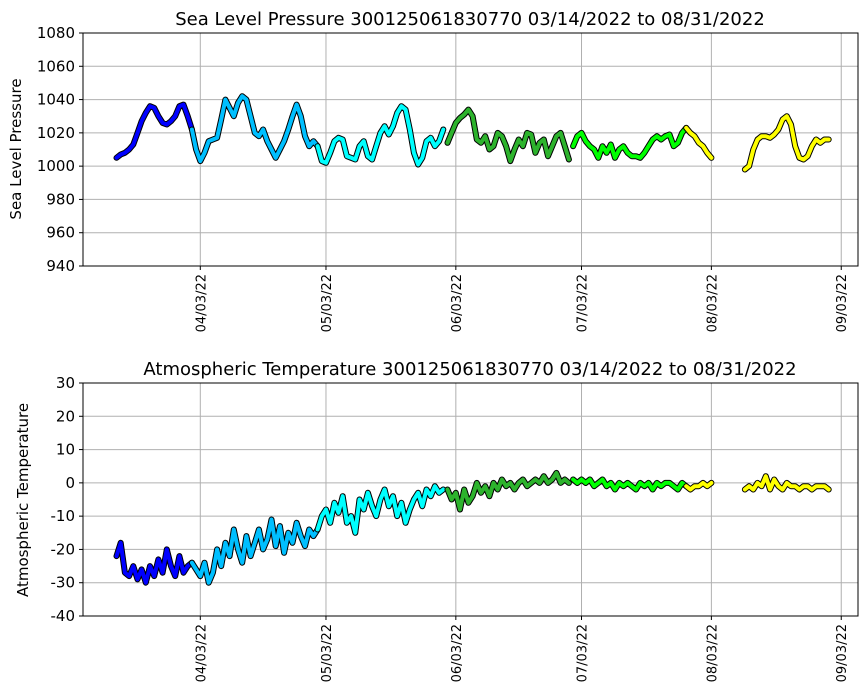 This screenshot has width=867, height=700. I want to click on temperature-x-tick-label: 06/03/22, so click(457, 653).